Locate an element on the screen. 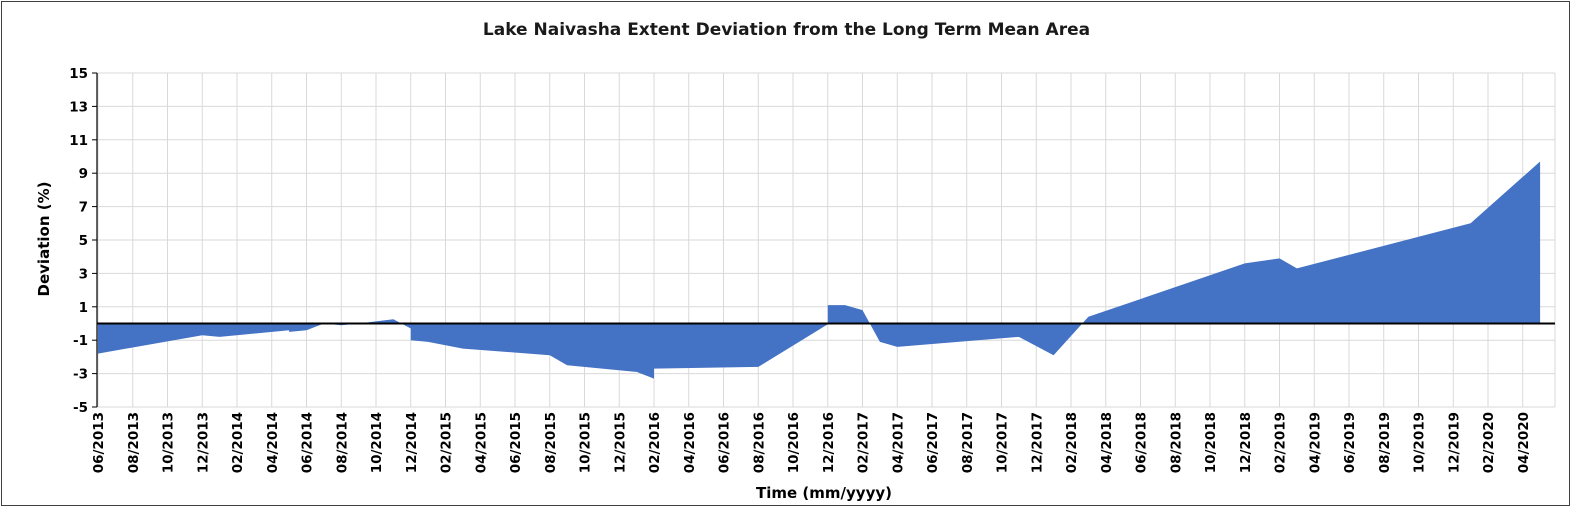 The height and width of the screenshot is (509, 1573). x-tick-label: 02/2017 is located at coordinates (864, 442).